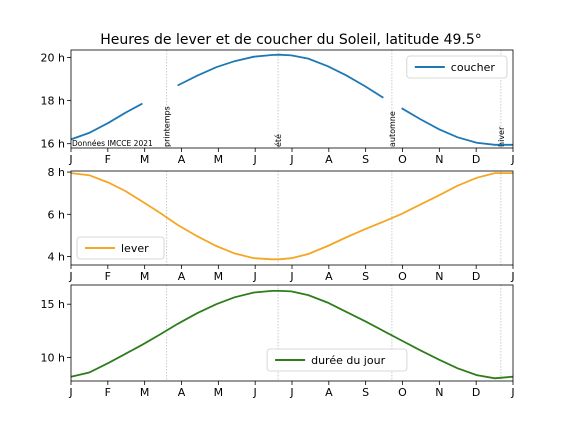  Describe the element at coordinates (167, 126) in the screenshot. I see `season-label: printemps` at that location.